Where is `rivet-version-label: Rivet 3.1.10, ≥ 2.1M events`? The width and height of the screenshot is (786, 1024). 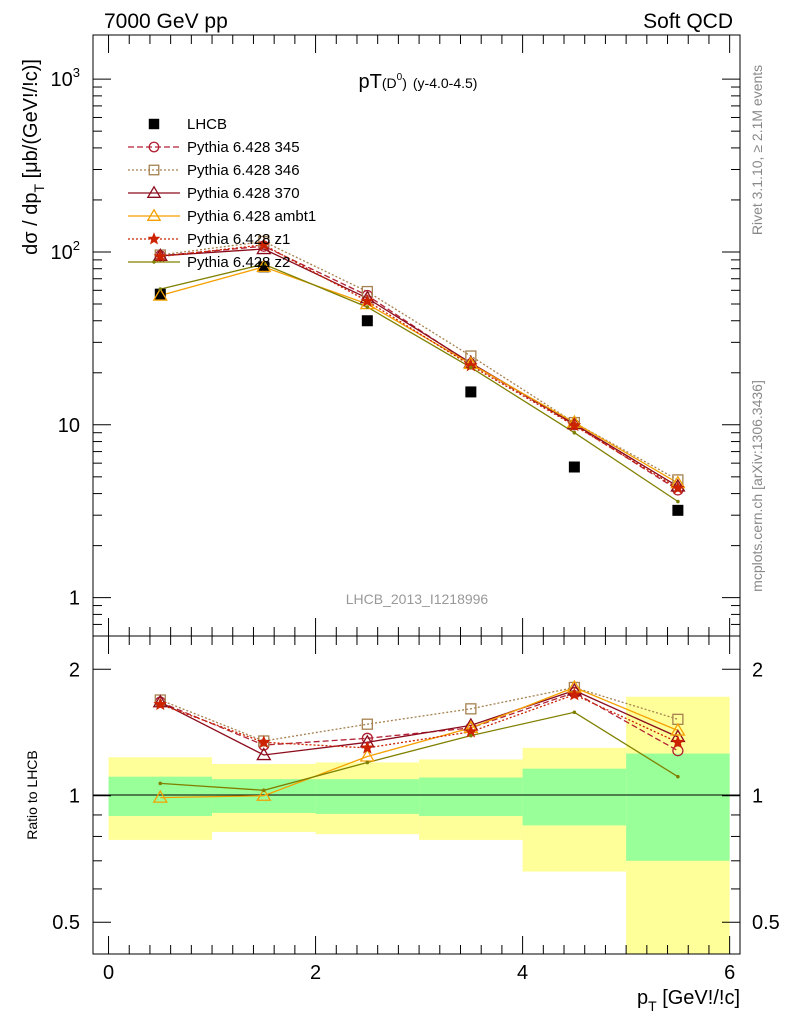 rivet-version-label: Rivet 3.1.10, ≥ 2.1M events is located at coordinates (757, 150).